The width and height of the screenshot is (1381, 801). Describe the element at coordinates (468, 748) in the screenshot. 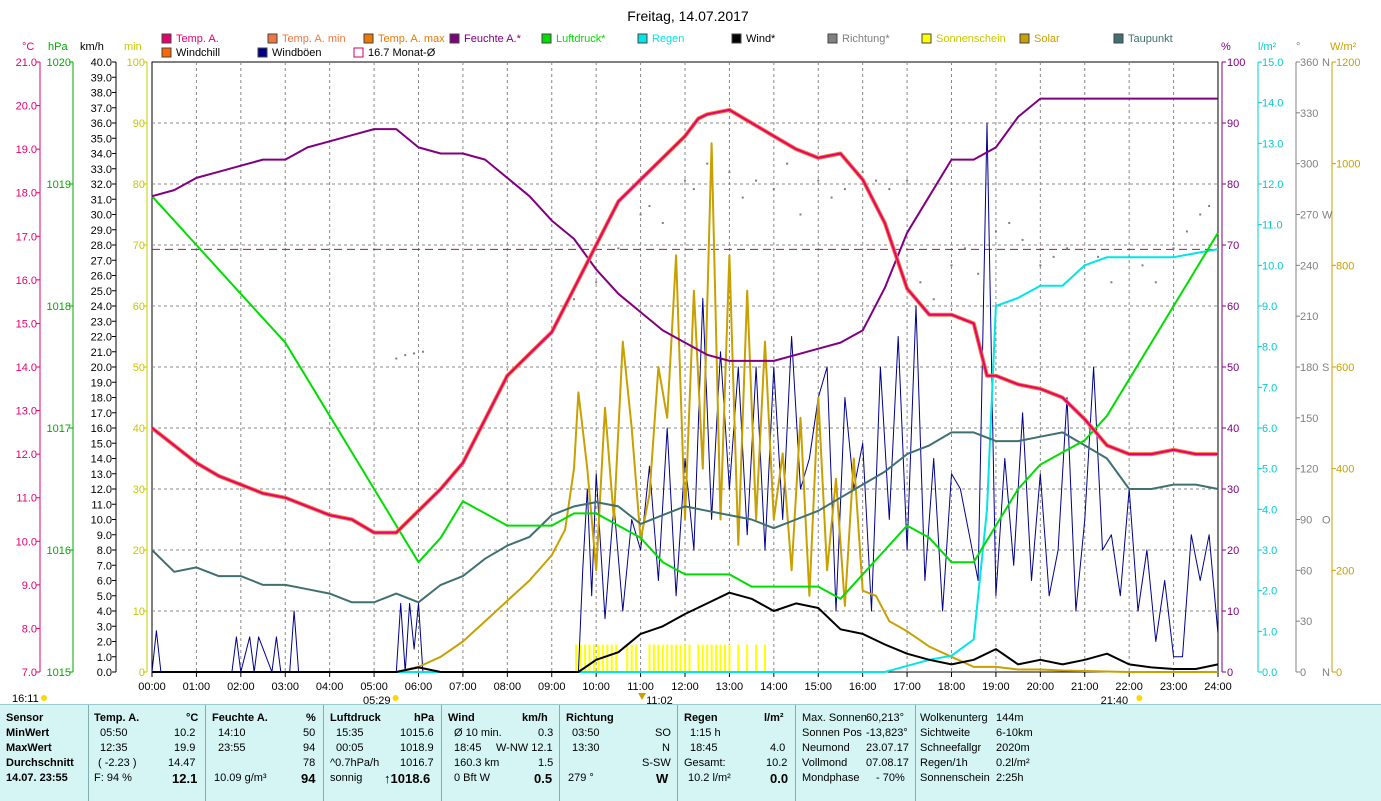

I see `wind-r2-label: 18:45` at that location.